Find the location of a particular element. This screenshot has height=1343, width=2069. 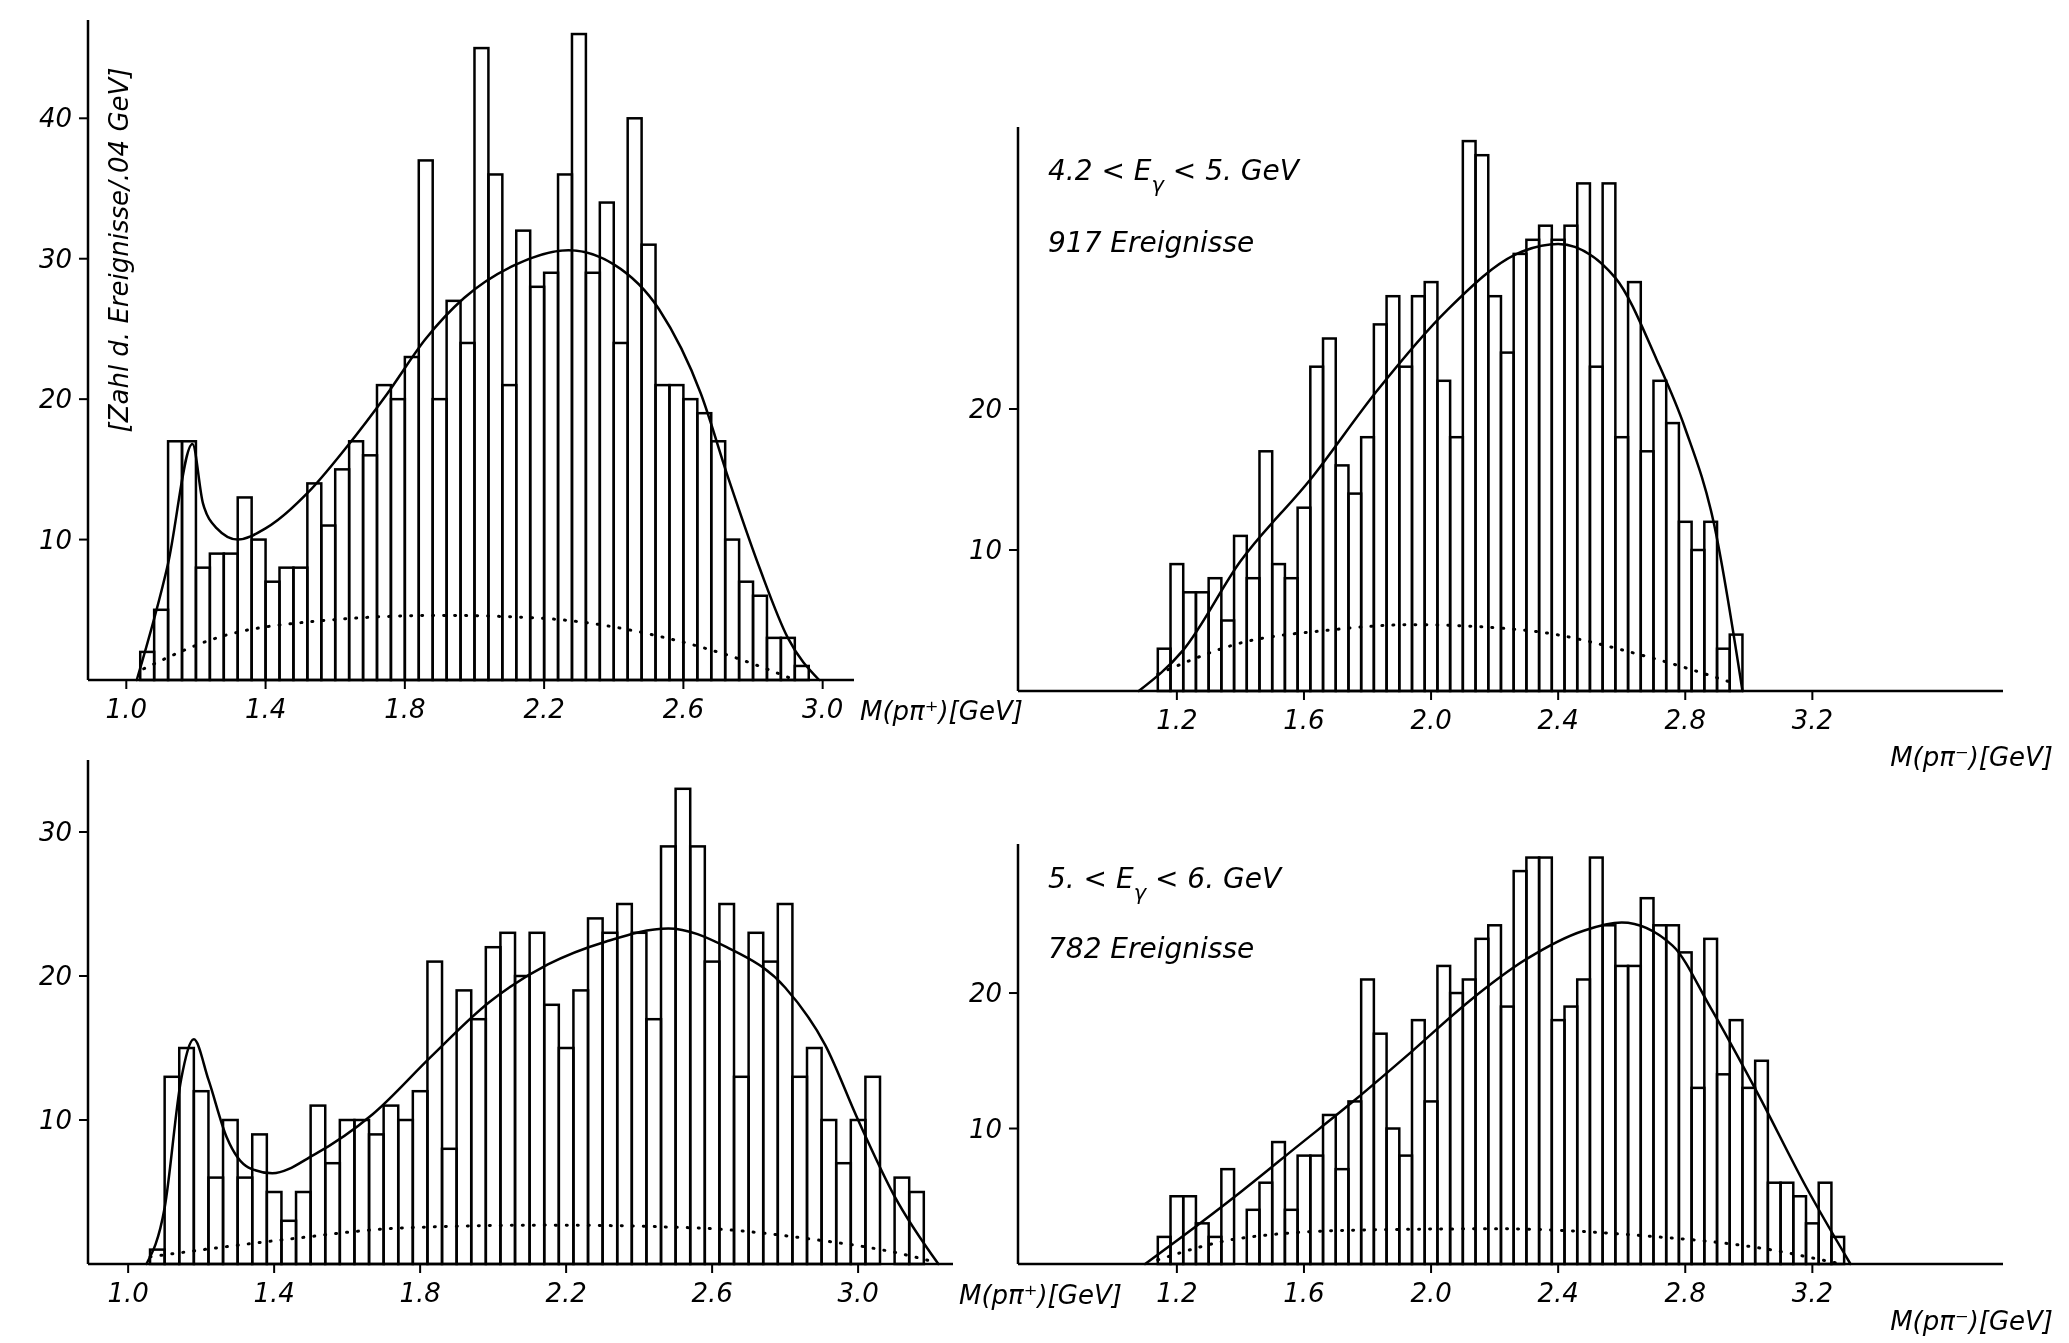

text: 4.2 < E$_{γ}$ < 5. GeV is located at coordinates (1174, 175).